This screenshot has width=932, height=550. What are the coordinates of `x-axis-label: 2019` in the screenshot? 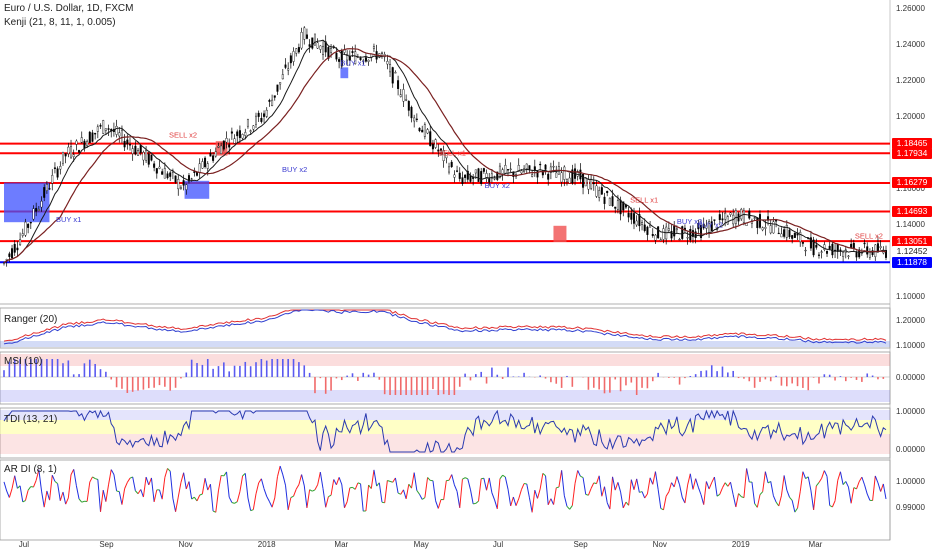 It's located at (741, 544).